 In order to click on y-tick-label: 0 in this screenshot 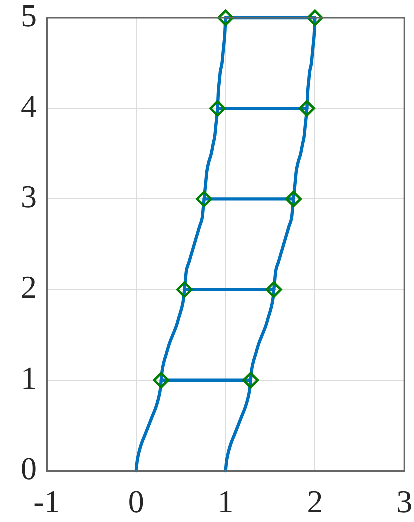, I will do `click(29, 468)`.